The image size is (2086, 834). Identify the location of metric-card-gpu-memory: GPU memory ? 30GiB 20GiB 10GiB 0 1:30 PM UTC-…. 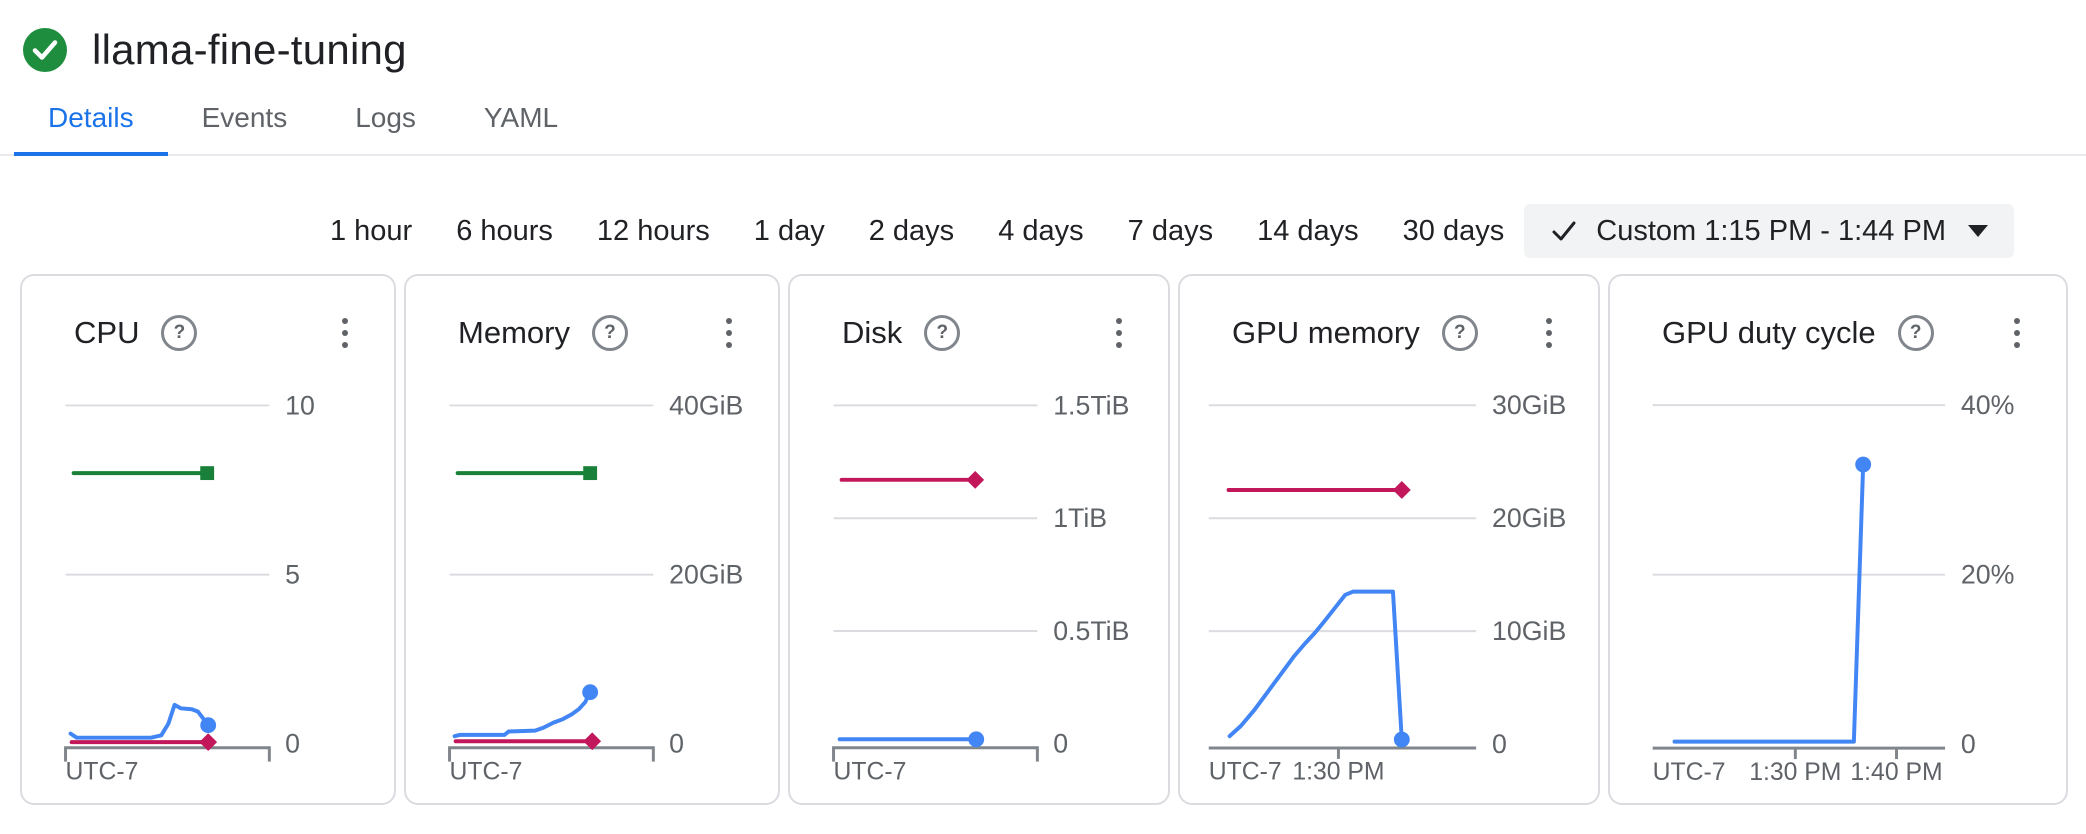
(1389, 539).